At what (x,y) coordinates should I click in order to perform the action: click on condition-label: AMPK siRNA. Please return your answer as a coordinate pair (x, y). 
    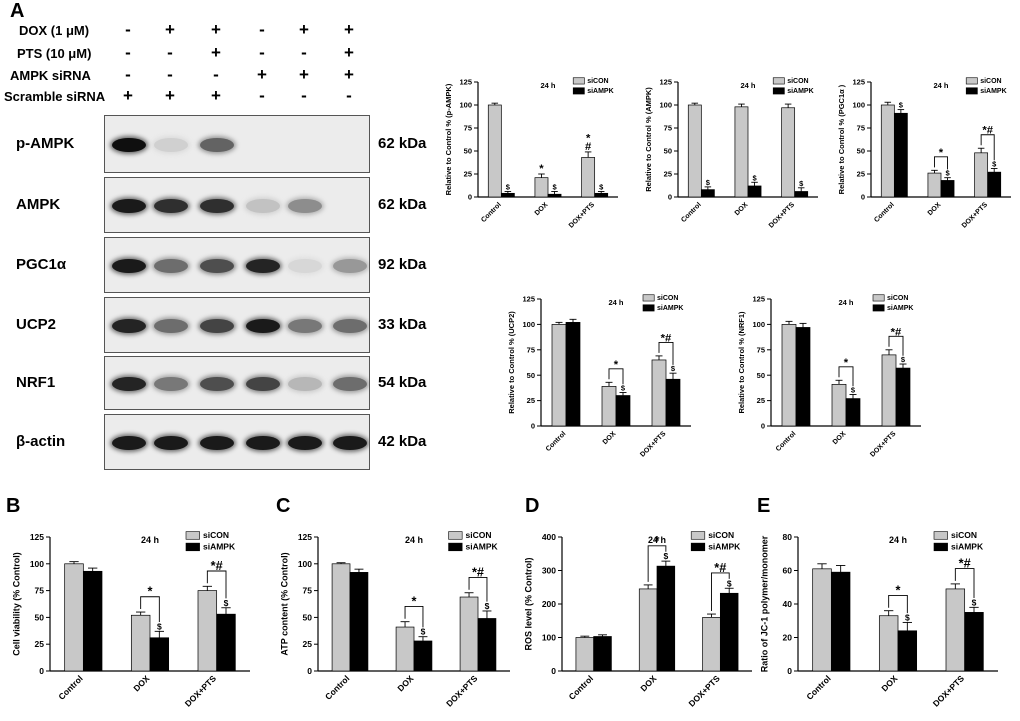
    Looking at the image, I should click on (50, 75).